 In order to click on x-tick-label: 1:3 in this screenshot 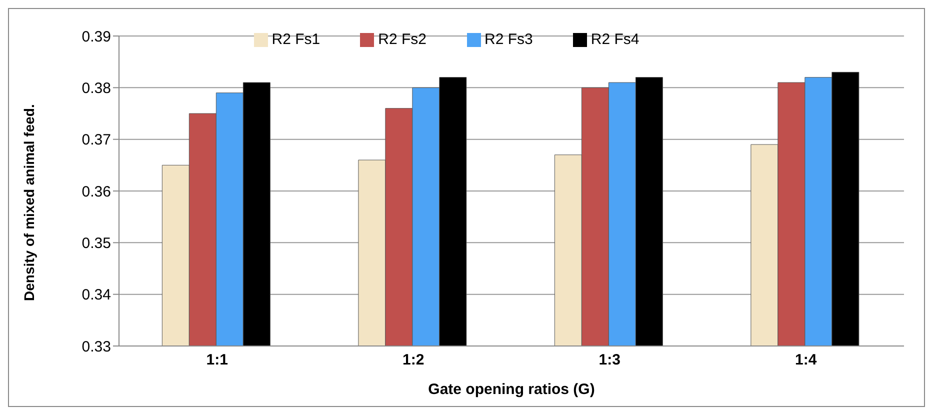, I will do `click(609, 360)`.